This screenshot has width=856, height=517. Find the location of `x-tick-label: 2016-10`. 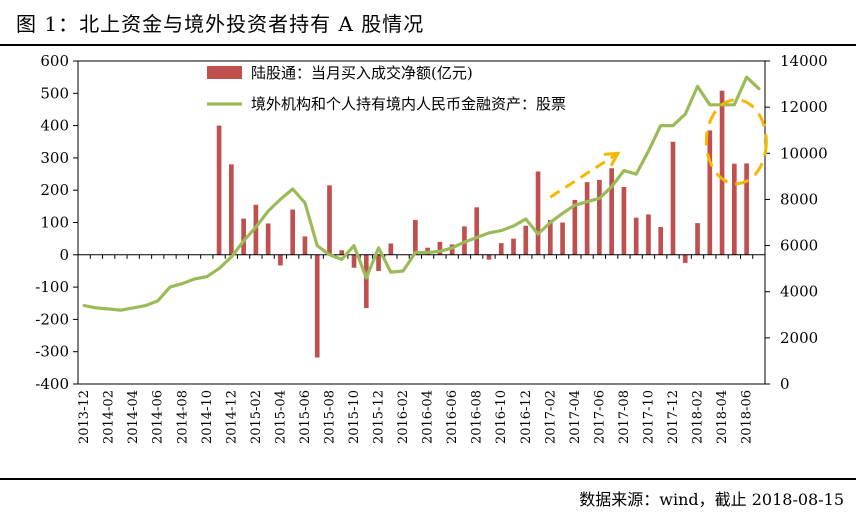

x-tick-label: 2016-10 is located at coordinates (501, 417).